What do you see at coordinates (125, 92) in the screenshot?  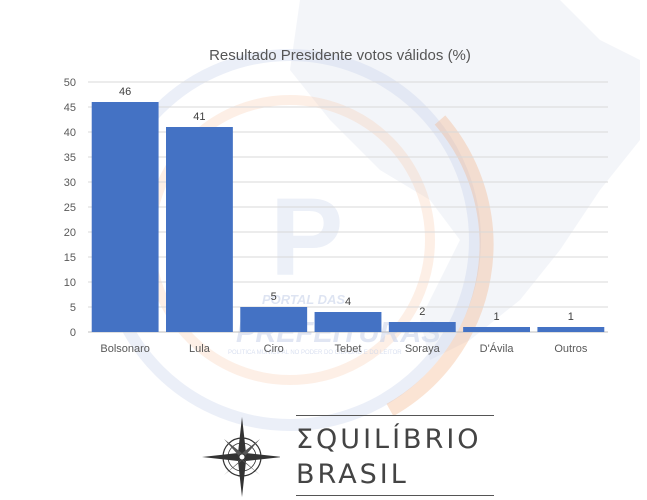 I see `data-label: 46` at bounding box center [125, 92].